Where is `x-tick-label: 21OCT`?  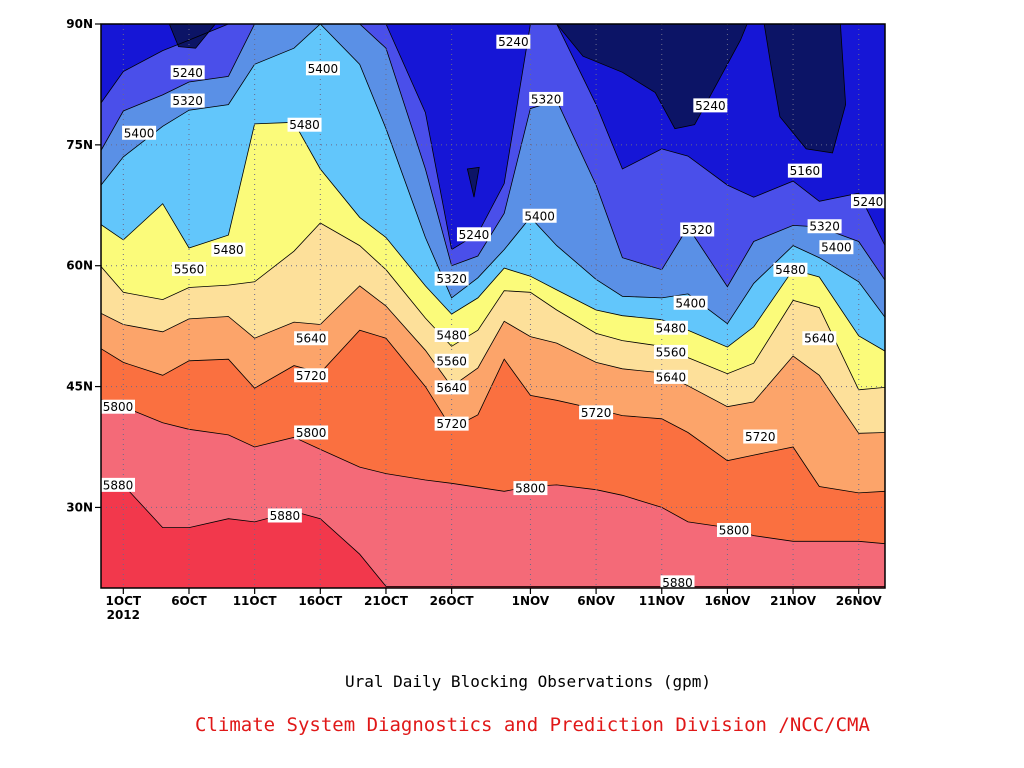
x-tick-label: 21OCT is located at coordinates (386, 601).